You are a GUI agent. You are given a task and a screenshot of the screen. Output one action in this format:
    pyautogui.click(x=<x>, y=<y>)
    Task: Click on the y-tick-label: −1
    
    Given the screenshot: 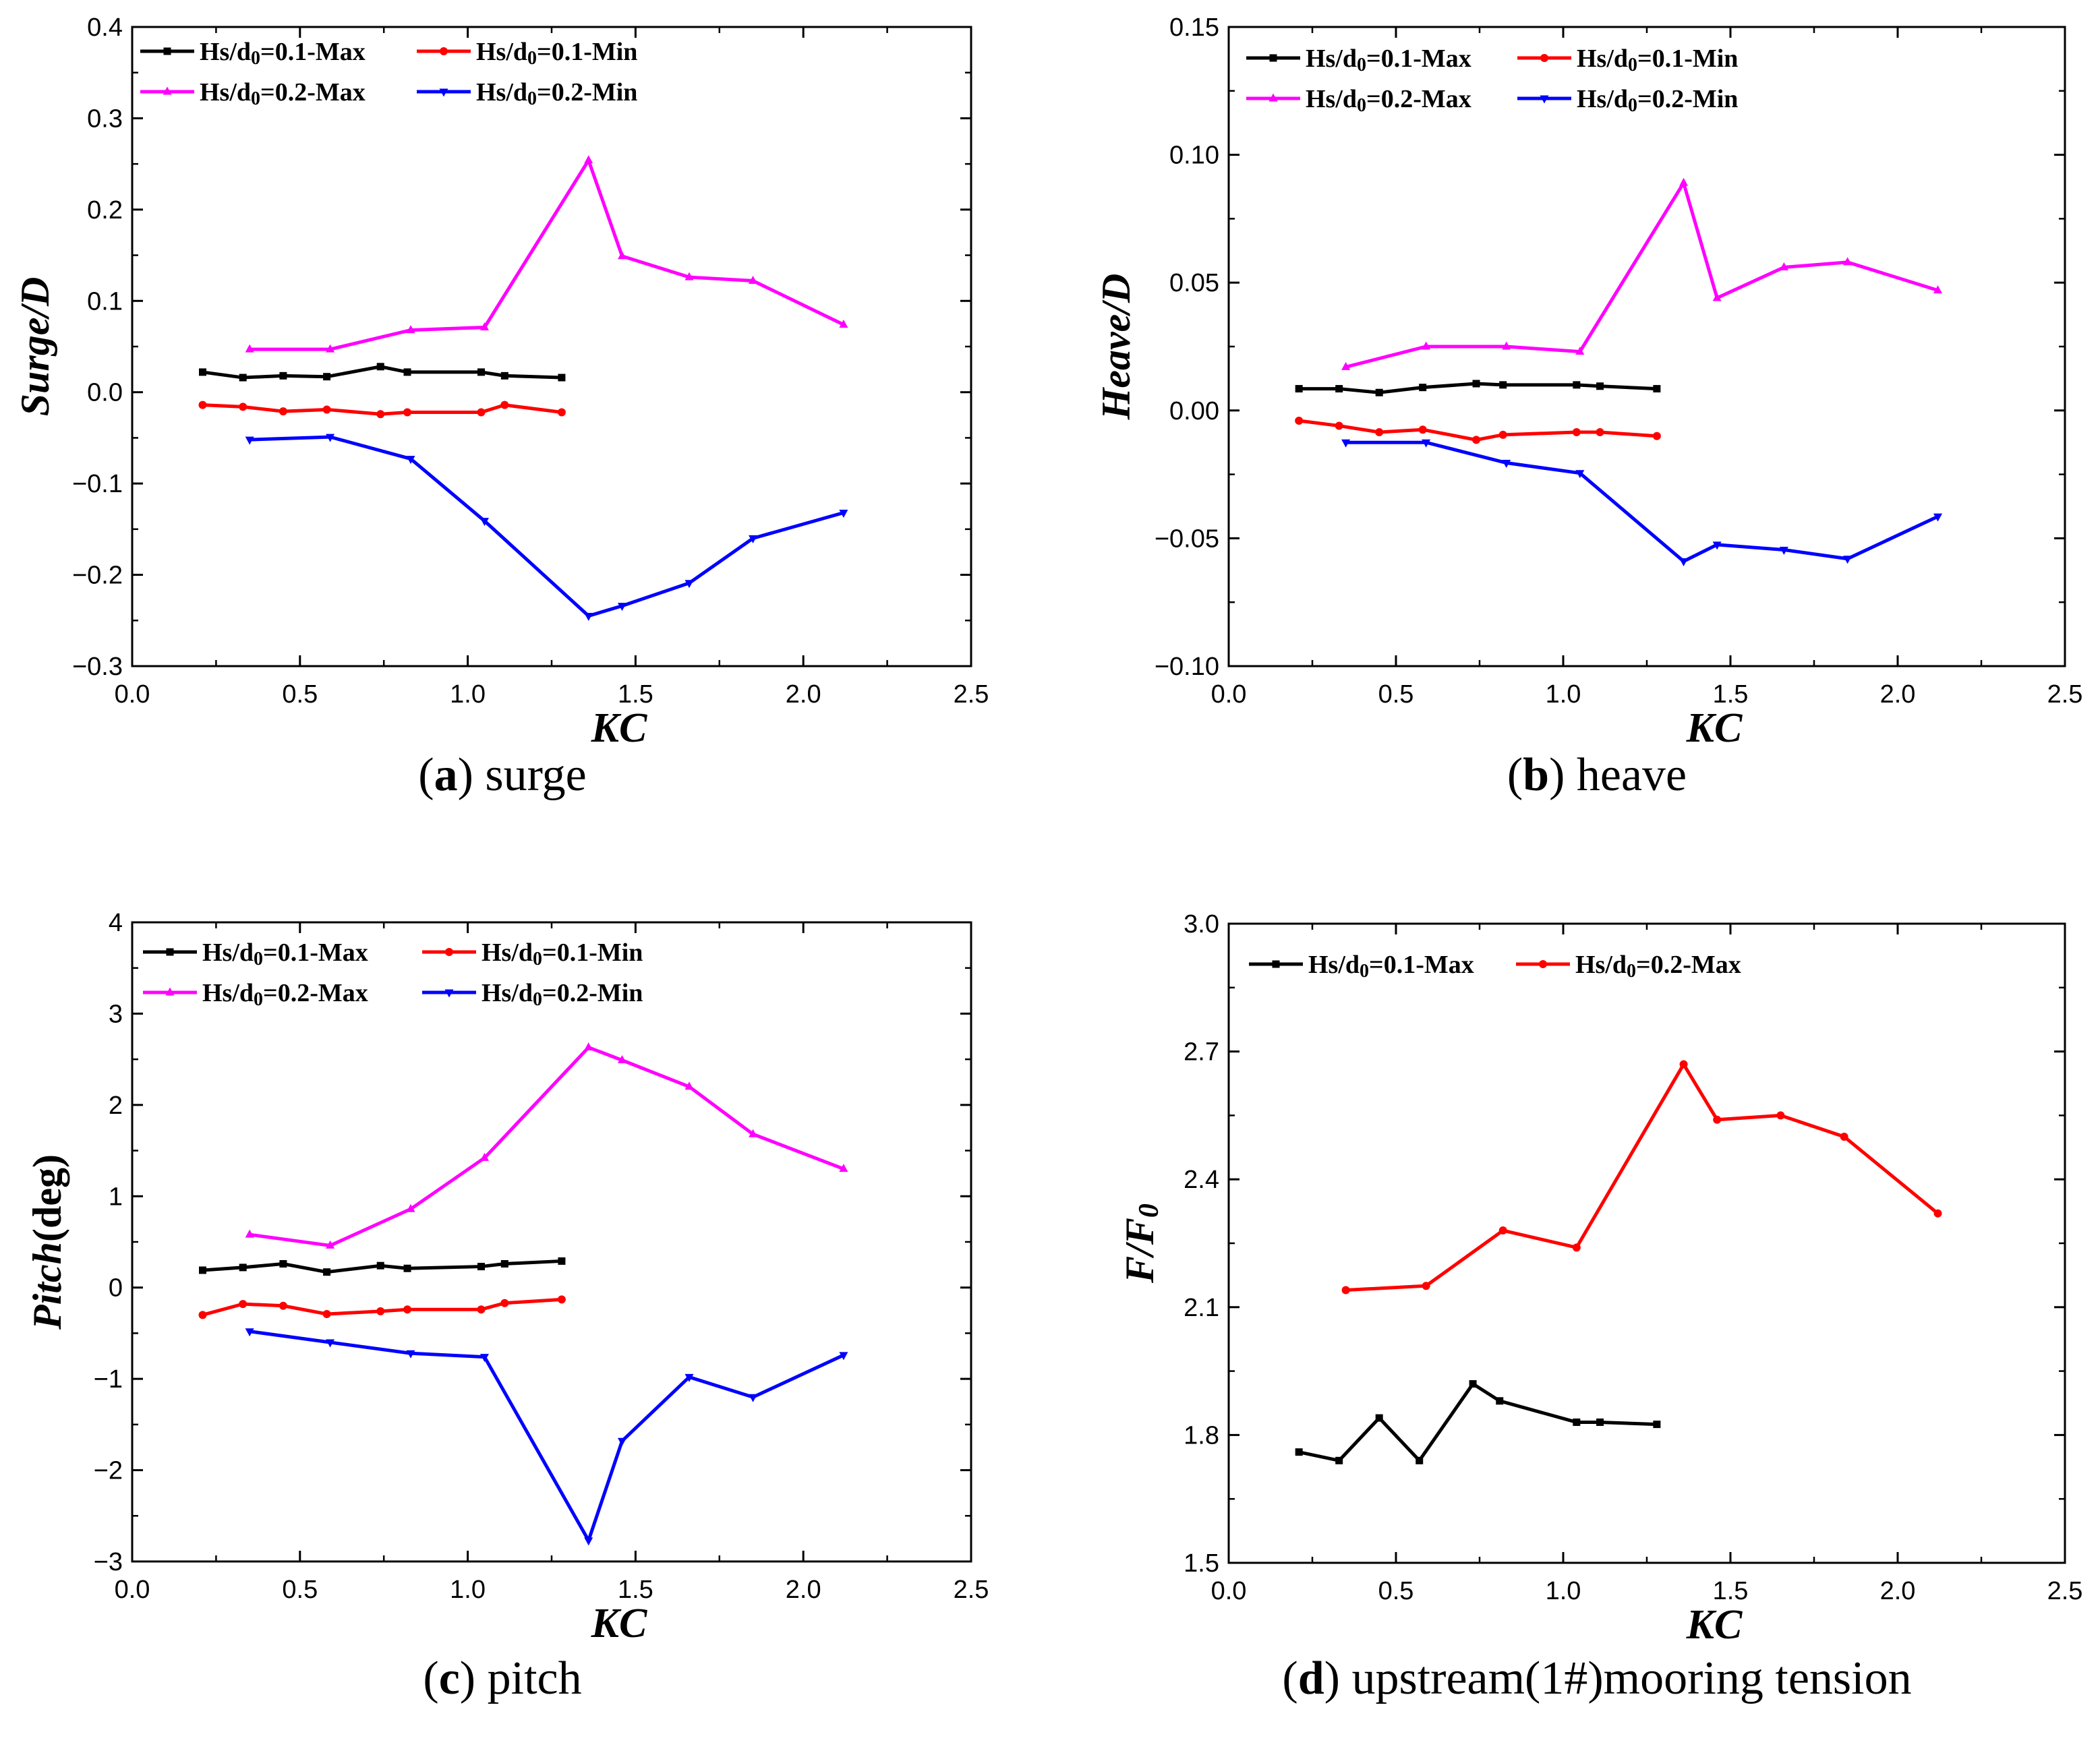 What is the action you would take?
    pyautogui.click(x=109, y=1379)
    